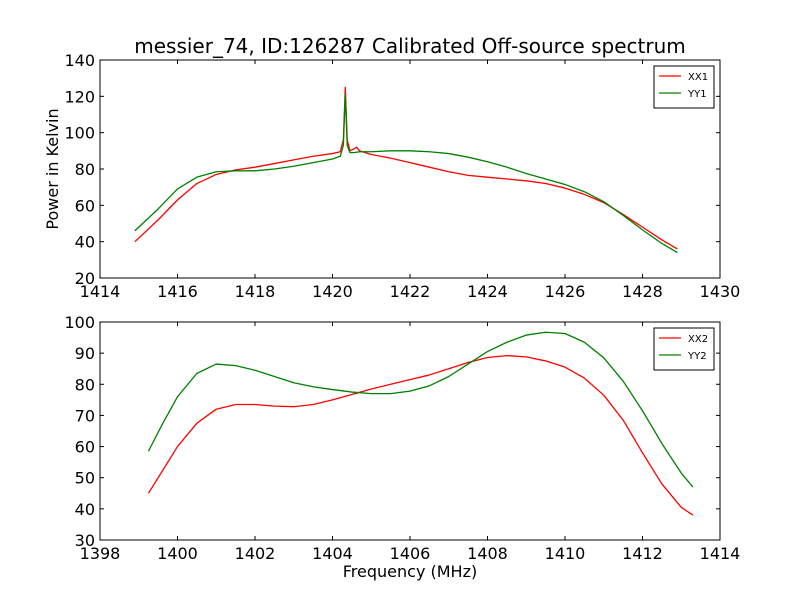 The width and height of the screenshot is (800, 600). Describe the element at coordinates (255, 291) in the screenshot. I see `x-tick-label: 1418` at that location.